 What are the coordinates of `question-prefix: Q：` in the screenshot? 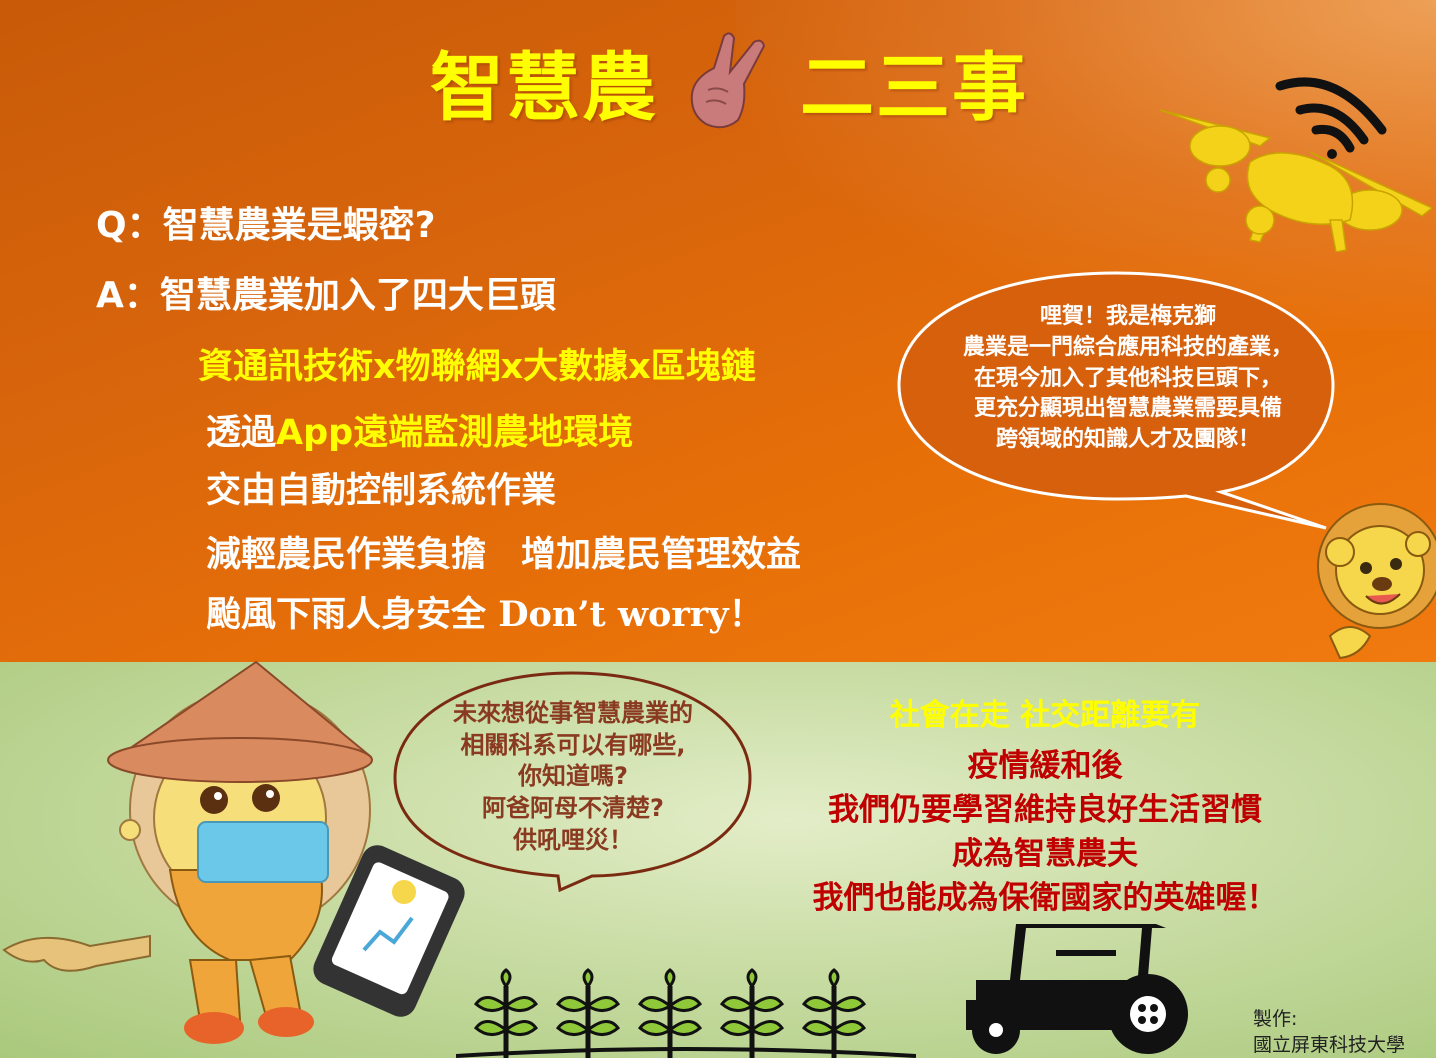 It's located at (129, 225).